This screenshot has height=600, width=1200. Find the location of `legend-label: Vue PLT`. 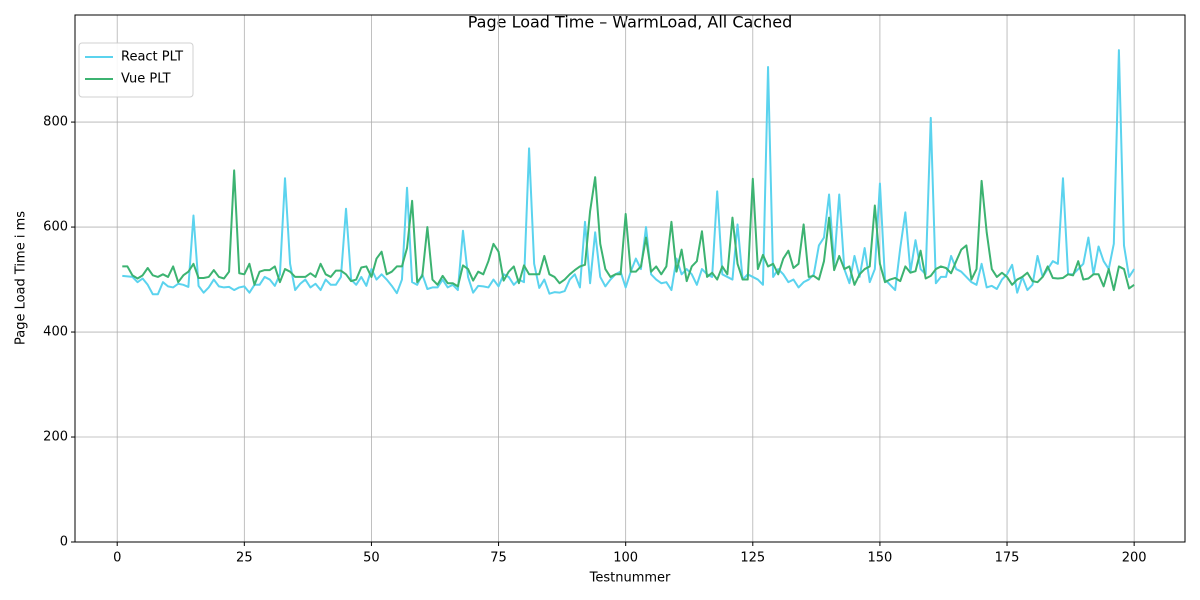

legend-label: Vue PLT is located at coordinates (146, 79).